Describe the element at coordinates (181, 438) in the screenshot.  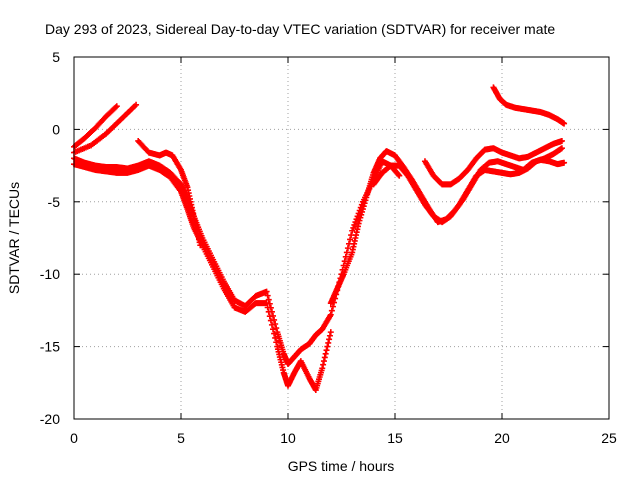
I see `x-tick-label: 5` at that location.